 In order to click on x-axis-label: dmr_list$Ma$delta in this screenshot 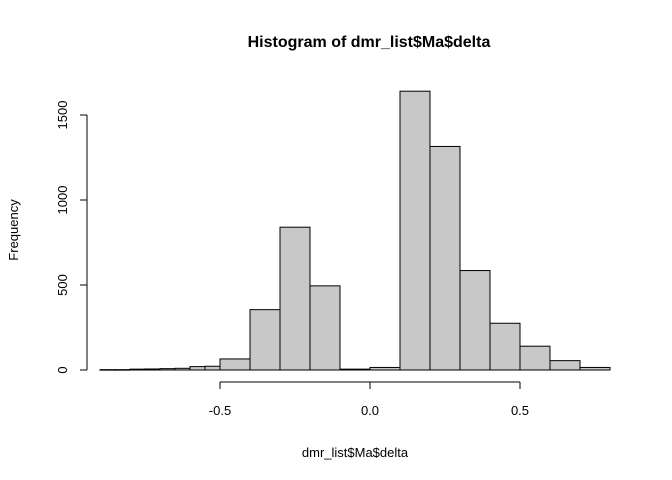, I will do `click(355, 452)`.